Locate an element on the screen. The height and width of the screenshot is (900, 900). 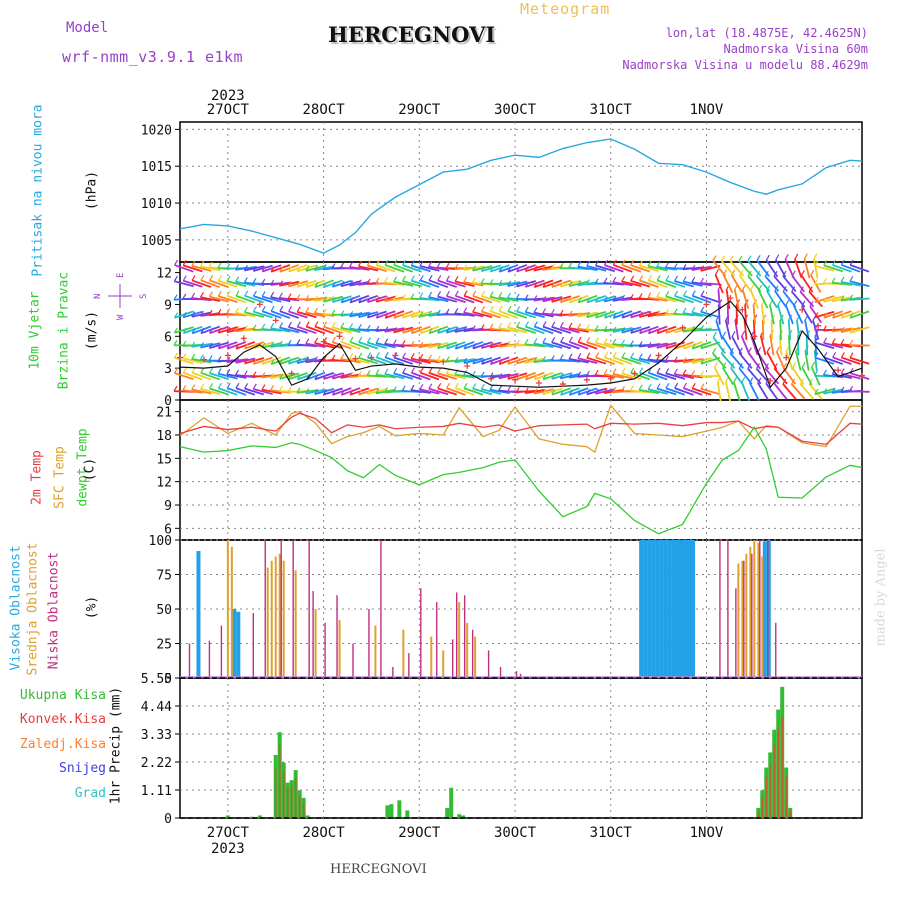
date-label-bottom: 27OCT is located at coordinates (228, 833).